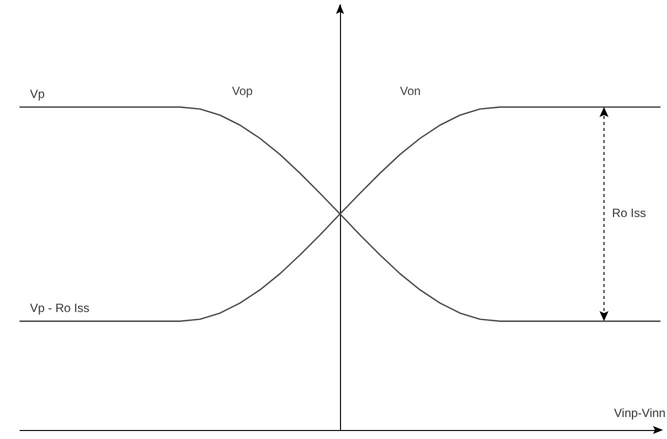 This screenshot has width=667, height=439. Describe the element at coordinates (410, 91) in the screenshot. I see `text: Von` at that location.